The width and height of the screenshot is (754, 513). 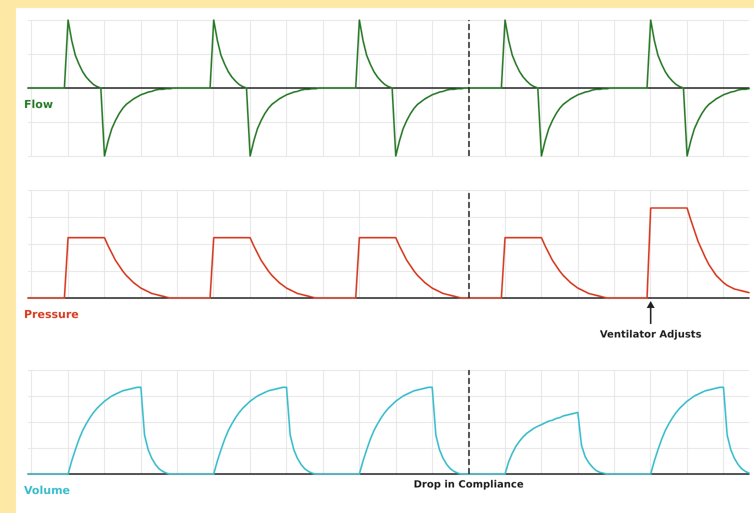 What do you see at coordinates (51, 314) in the screenshot?
I see `series-label: Pressure` at bounding box center [51, 314].